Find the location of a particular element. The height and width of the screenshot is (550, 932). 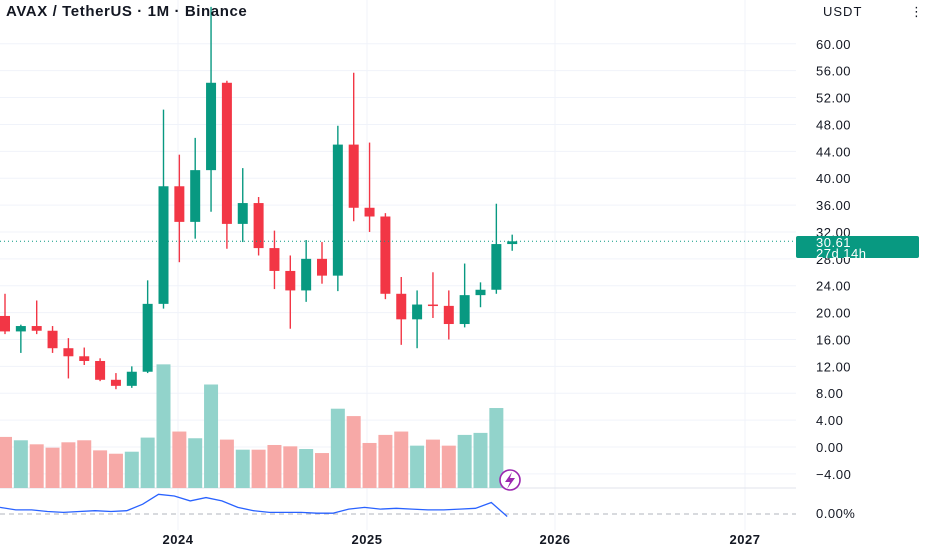

price-tick-label: 12.00 is located at coordinates (833, 366).